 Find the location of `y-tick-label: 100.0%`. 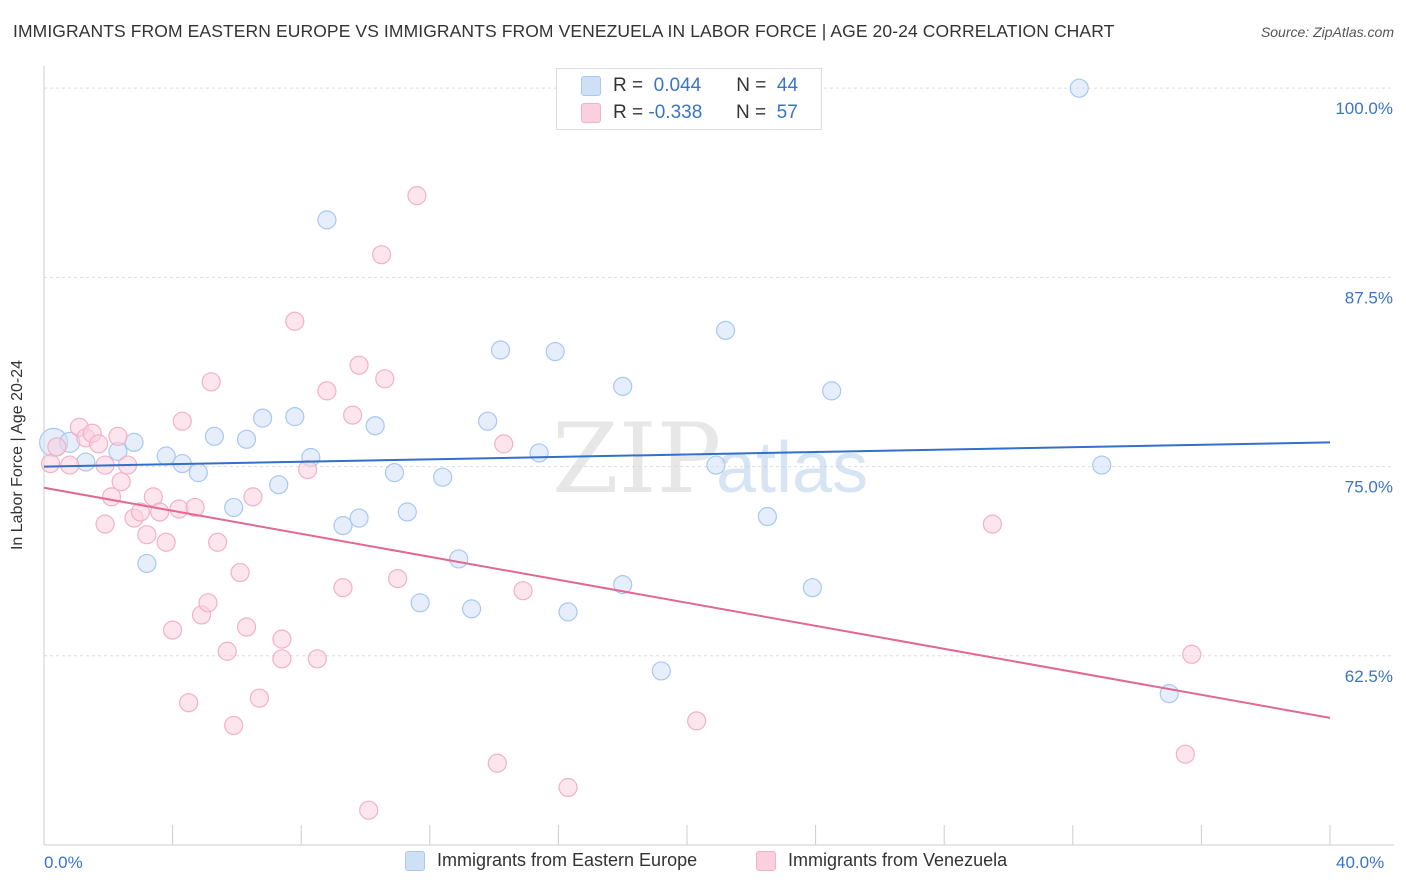

y-tick-label: 100.0% is located at coordinates (1364, 108).